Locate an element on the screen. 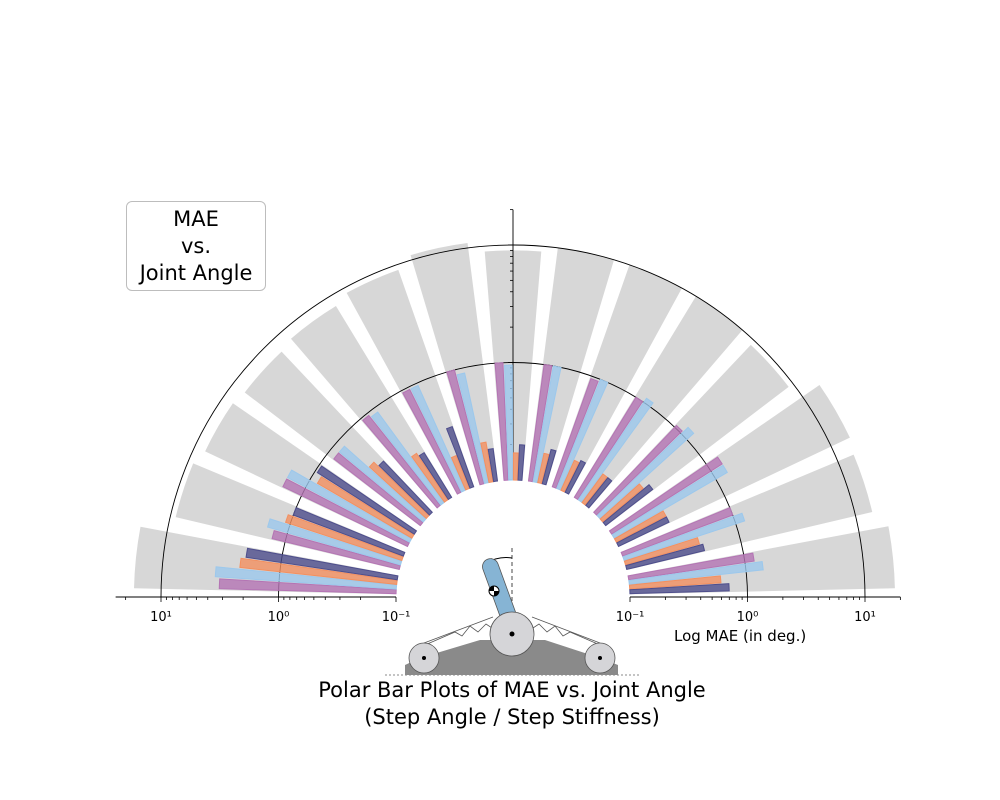  cable-left is located at coordinates (458, 630).